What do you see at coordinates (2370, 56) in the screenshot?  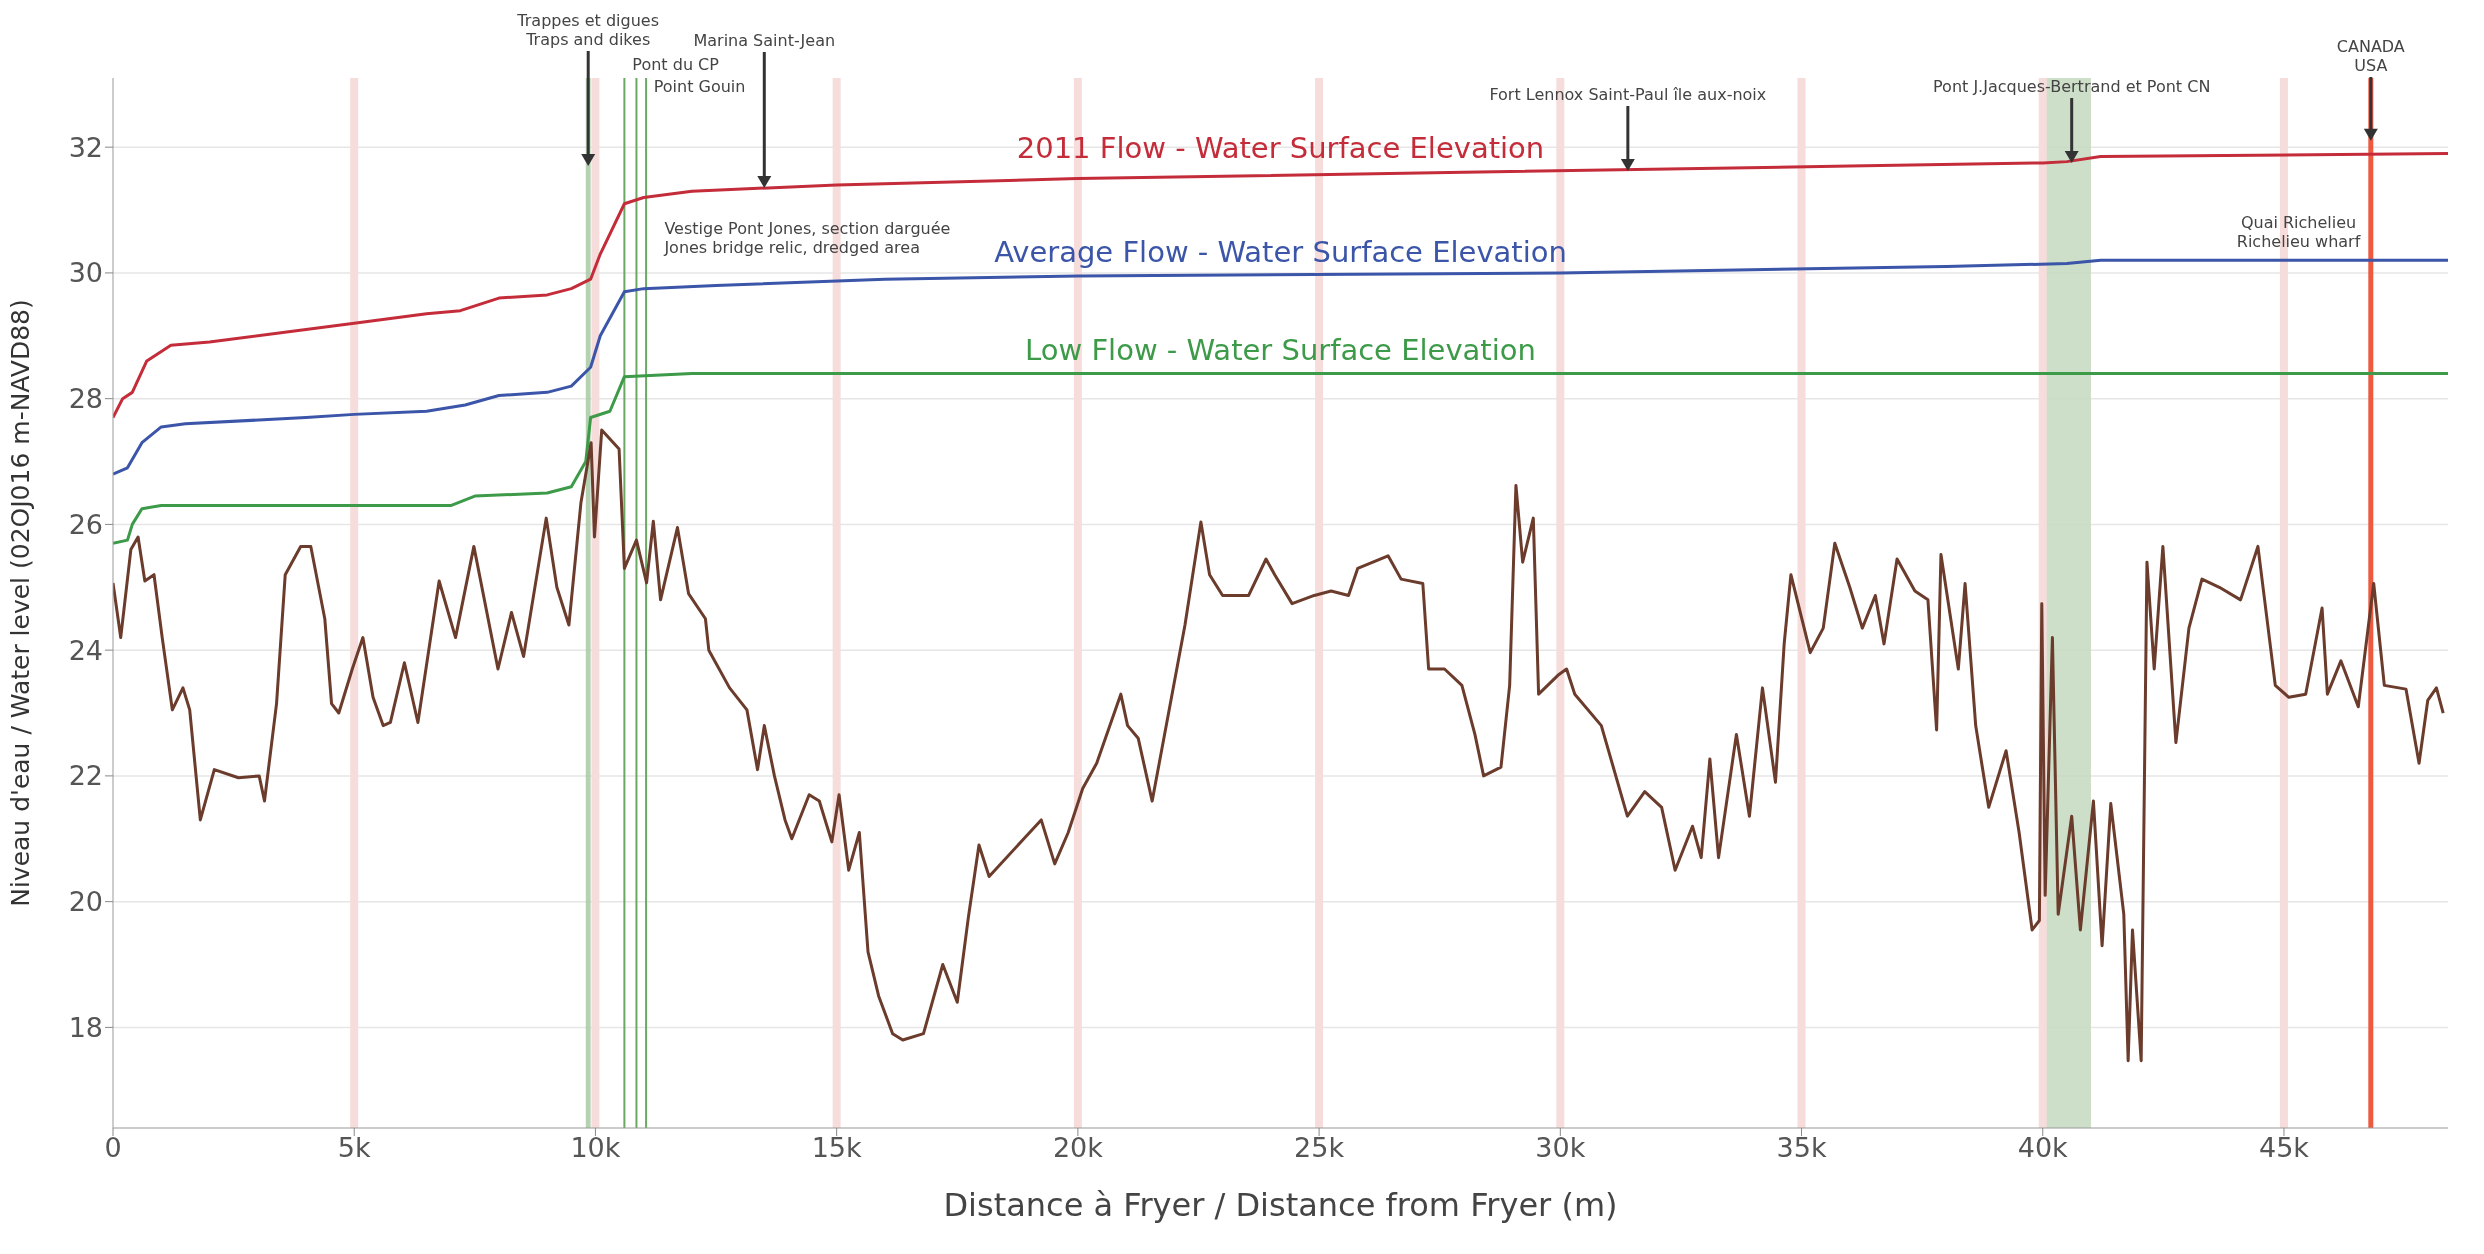 I see `annotation: CANADA USA` at bounding box center [2370, 56].